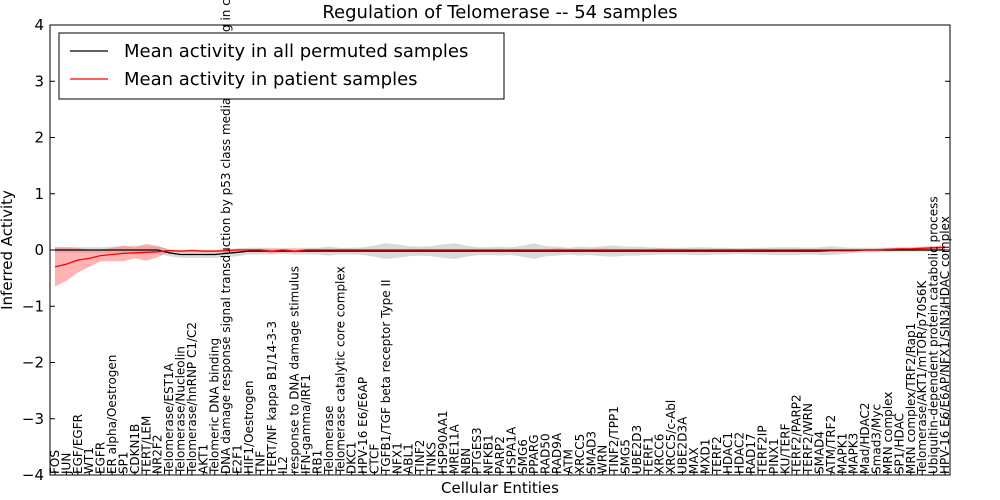  What do you see at coordinates (33, 363) in the screenshot?
I see `y-tick-label: −2` at bounding box center [33, 363].